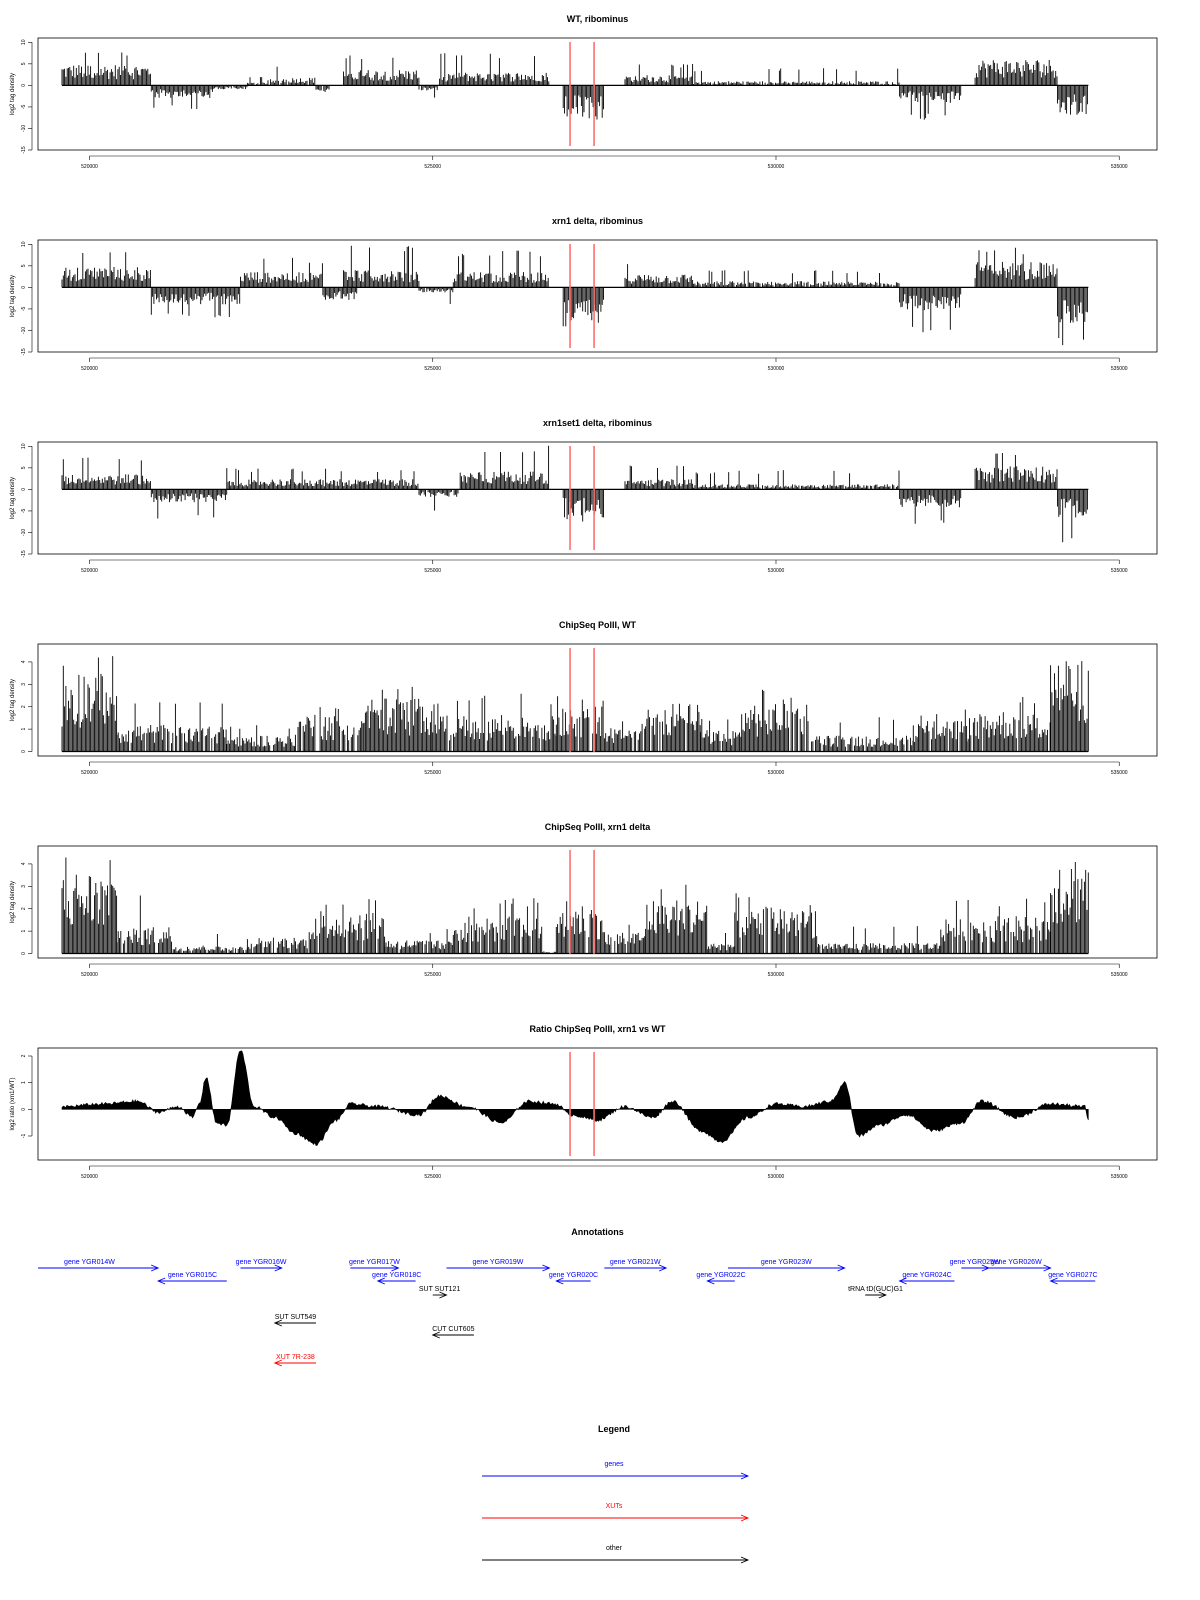  Describe the element at coordinates (614, 1506) in the screenshot. I see `legend-label: XUTs` at that location.